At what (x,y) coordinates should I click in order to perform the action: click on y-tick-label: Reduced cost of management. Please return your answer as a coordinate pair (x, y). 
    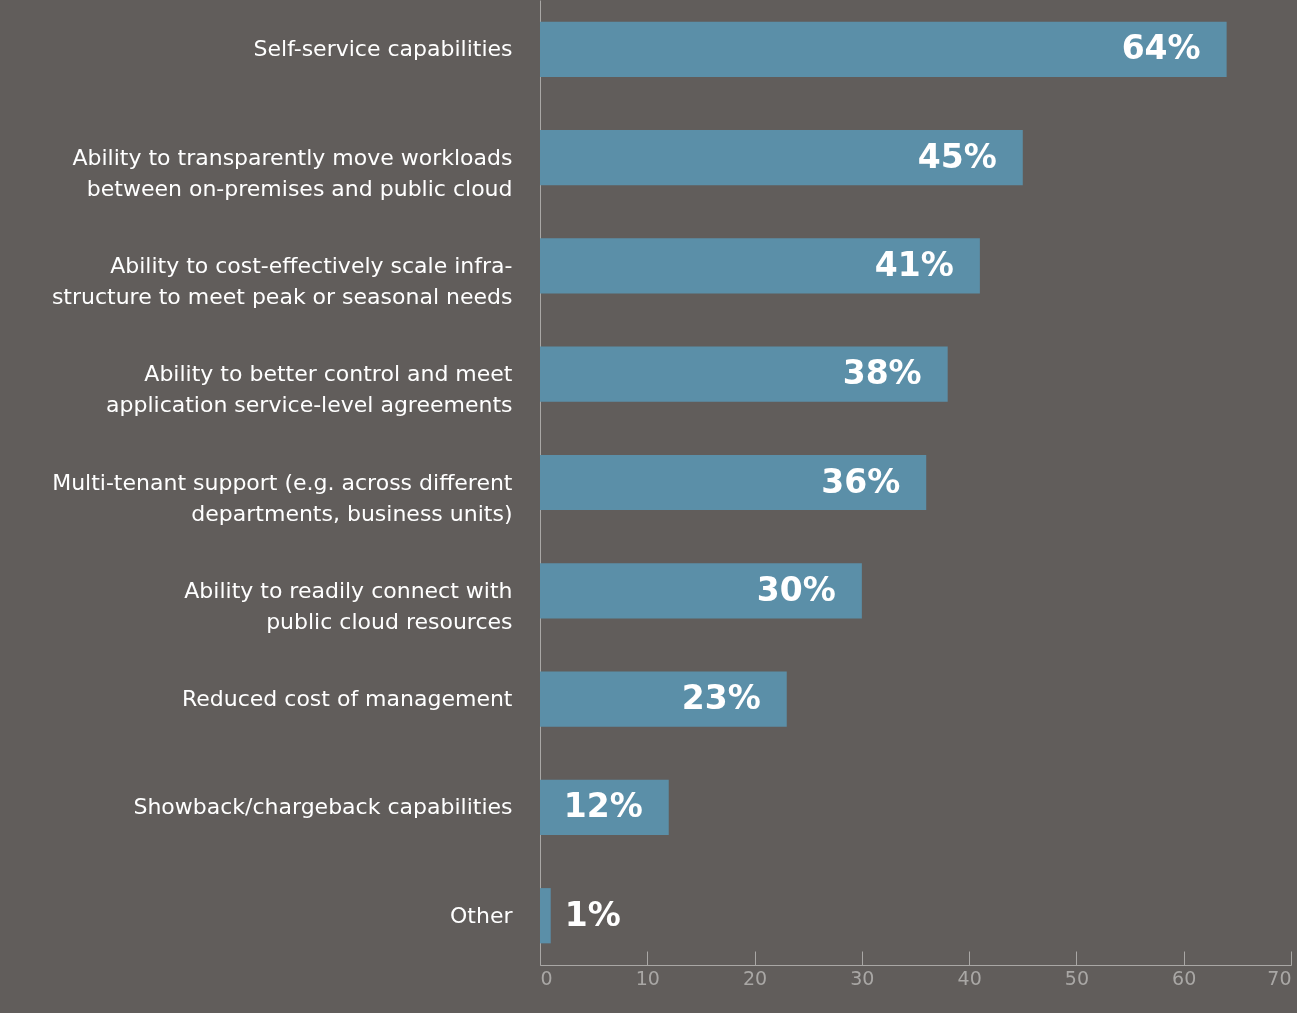
    Looking at the image, I should click on (347, 699).